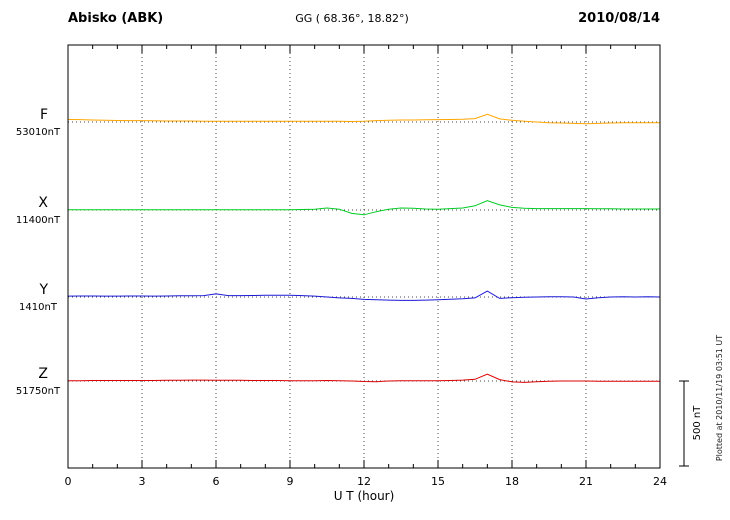 The image size is (730, 520). What do you see at coordinates (619, 18) in the screenshot?
I see `date-label: 2010/08/14` at bounding box center [619, 18].